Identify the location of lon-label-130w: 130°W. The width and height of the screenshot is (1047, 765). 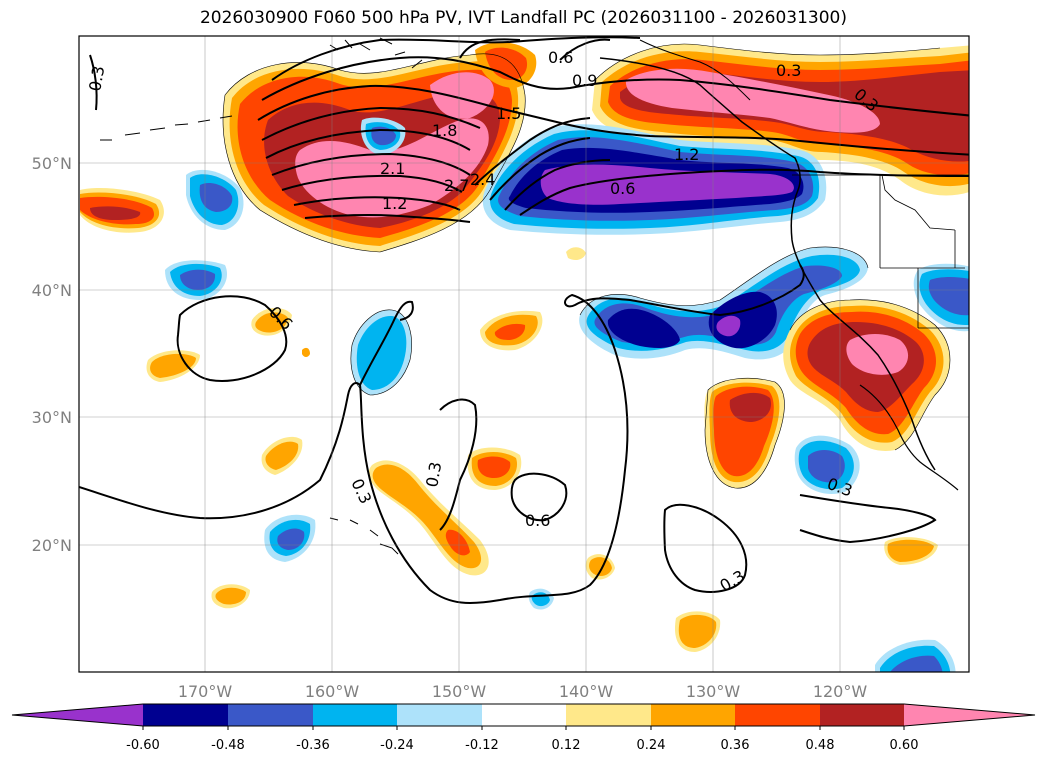
(713, 691).